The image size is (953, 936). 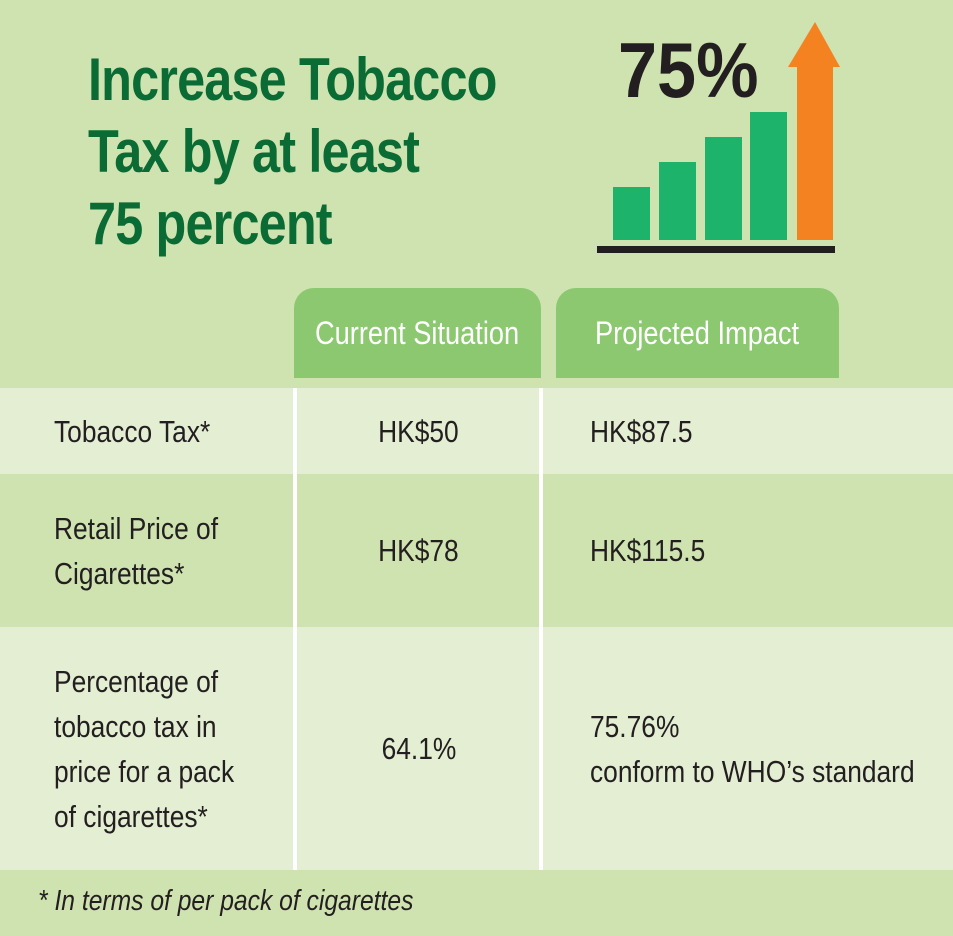 I want to click on current-value: HK$78, so click(x=418, y=550).